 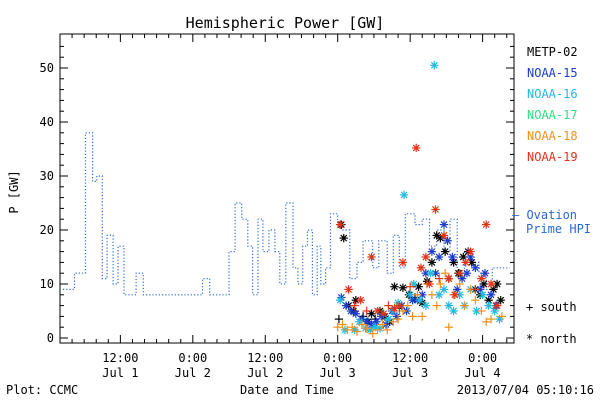 What do you see at coordinates (47, 68) in the screenshot?
I see `y-tick-label: 50` at bounding box center [47, 68].